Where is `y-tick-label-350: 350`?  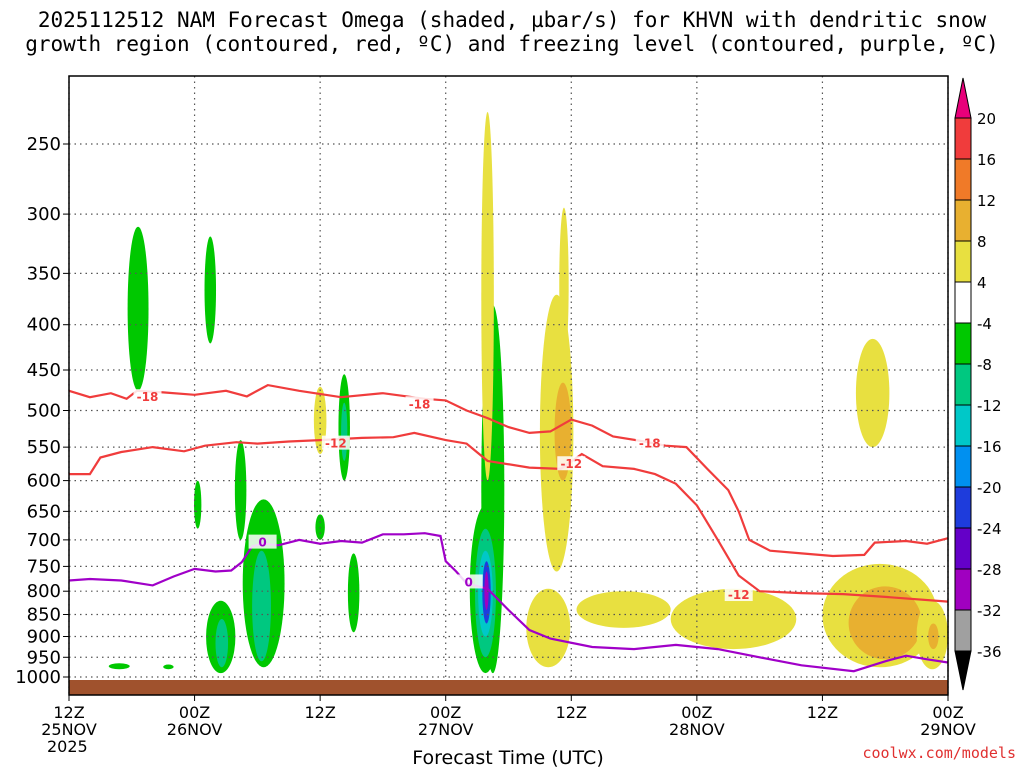 y-tick-label-350: 350 is located at coordinates (44, 273).